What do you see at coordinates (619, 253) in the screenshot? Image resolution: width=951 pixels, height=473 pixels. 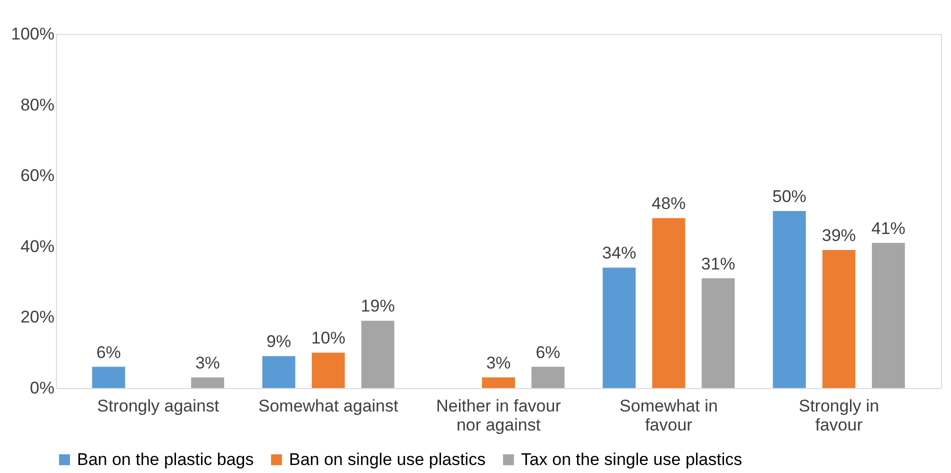 I see `data-label: 34%` at bounding box center [619, 253].